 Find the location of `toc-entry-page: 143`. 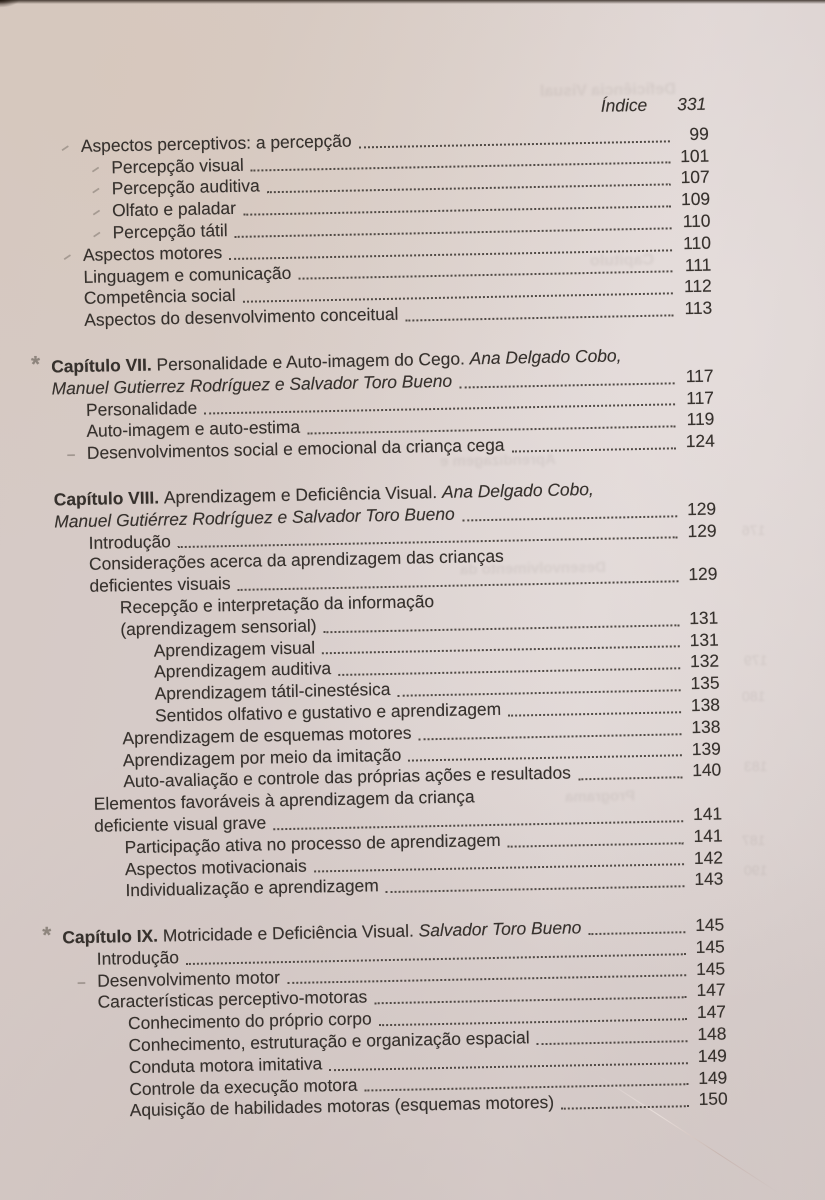

toc-entry-page: 143 is located at coordinates (709, 879).